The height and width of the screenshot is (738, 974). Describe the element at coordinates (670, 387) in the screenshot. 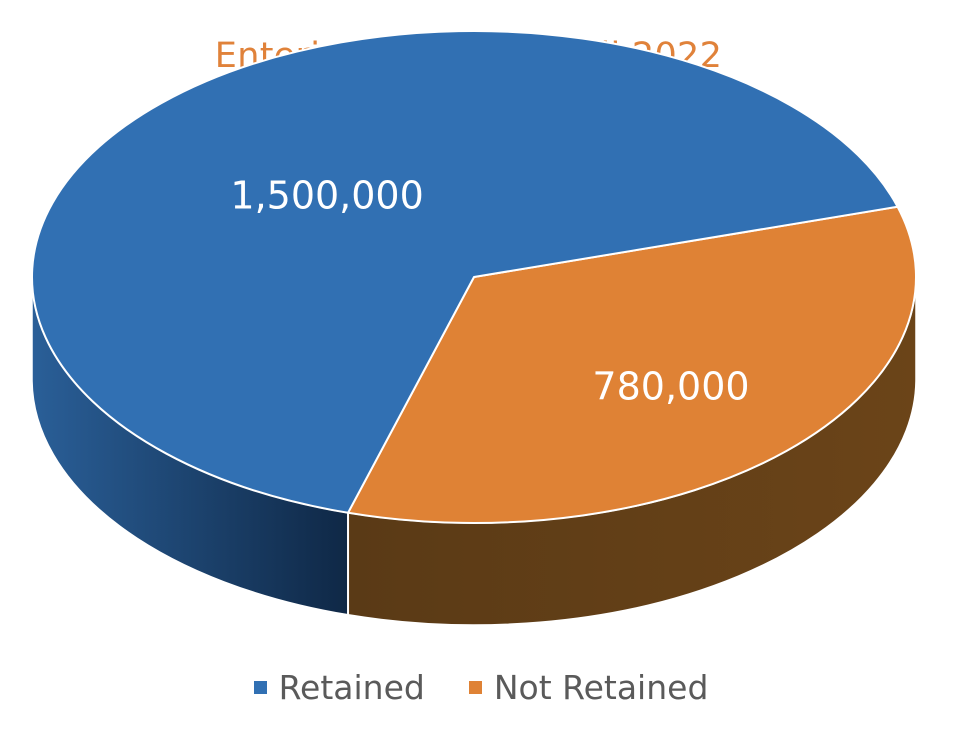

I see `data-label-not-retained: 780,000` at that location.